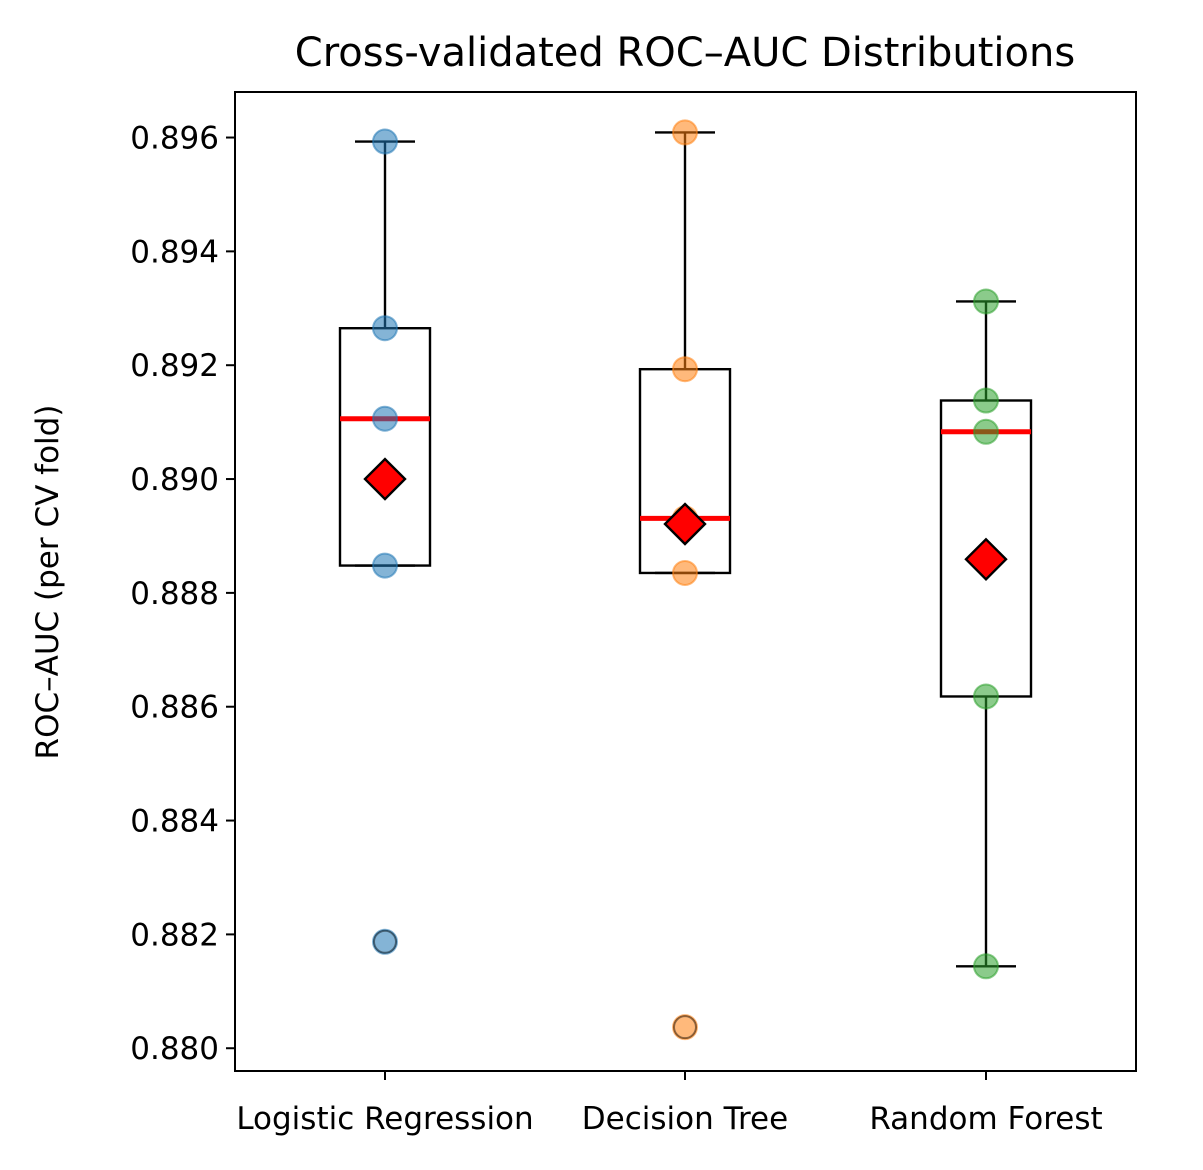 This screenshot has width=1203, height=1170. Describe the element at coordinates (174, 935) in the screenshot. I see `y-tick-label: 0.882` at that location.